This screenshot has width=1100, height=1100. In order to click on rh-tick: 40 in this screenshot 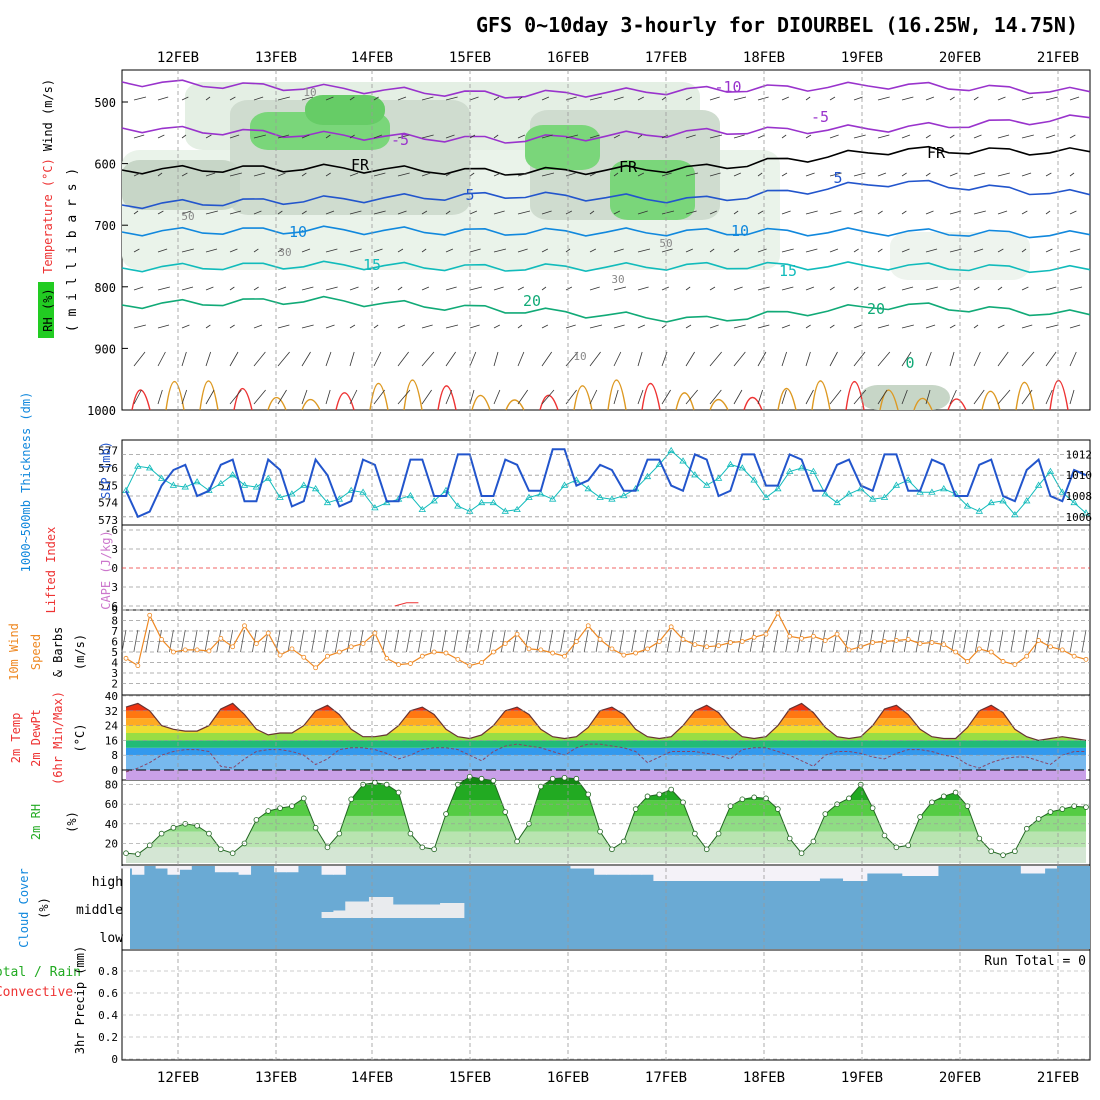, I will do `click(111, 824)`.